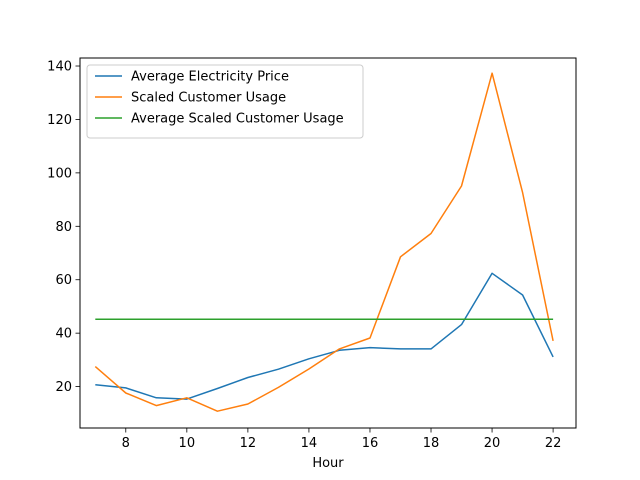 The width and height of the screenshot is (640, 480). Describe the element at coordinates (210, 77) in the screenshot. I see `legend-label-0: Average Electricity Price` at that location.